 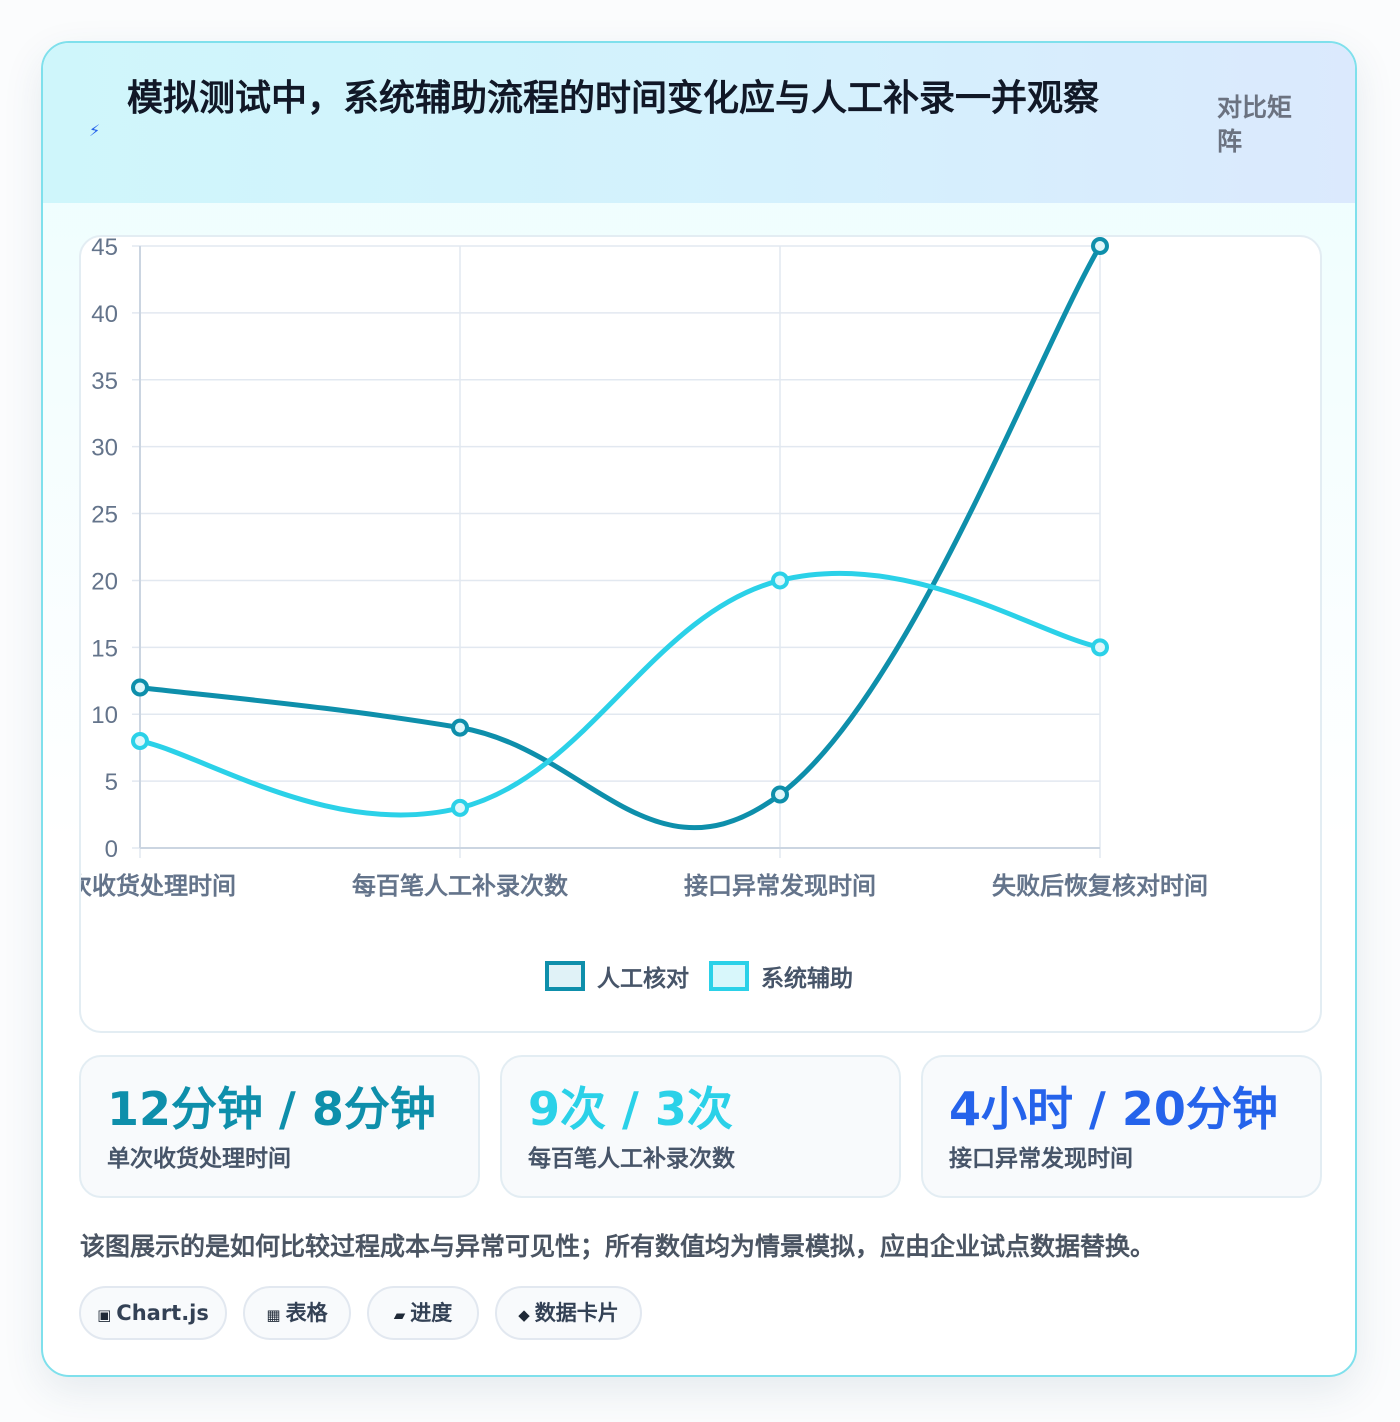 What do you see at coordinates (158, 886) in the screenshot?
I see `x-tick-label: 单次收货处理时间` at bounding box center [158, 886].